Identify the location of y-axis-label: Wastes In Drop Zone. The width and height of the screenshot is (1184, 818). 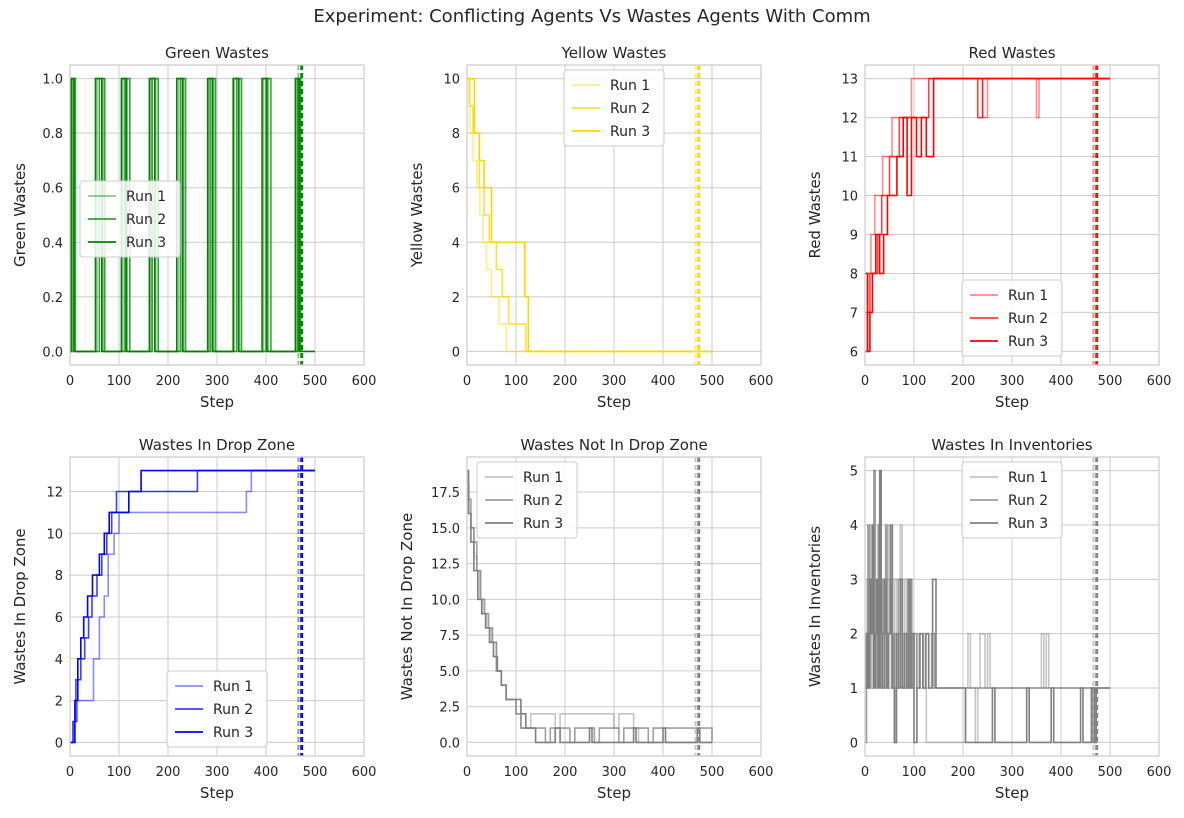
(20, 606).